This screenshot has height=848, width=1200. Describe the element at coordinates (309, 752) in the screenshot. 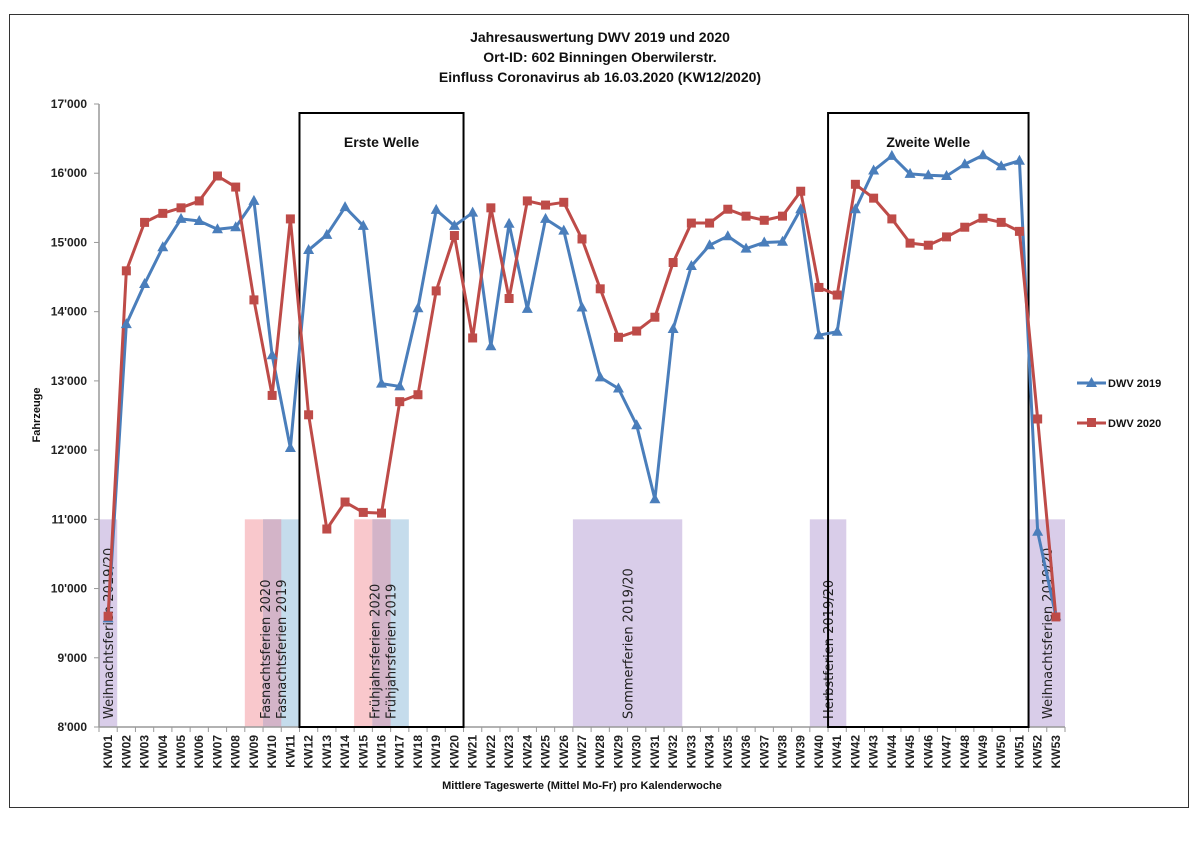

I see `x-tick-label: KW12` at that location.